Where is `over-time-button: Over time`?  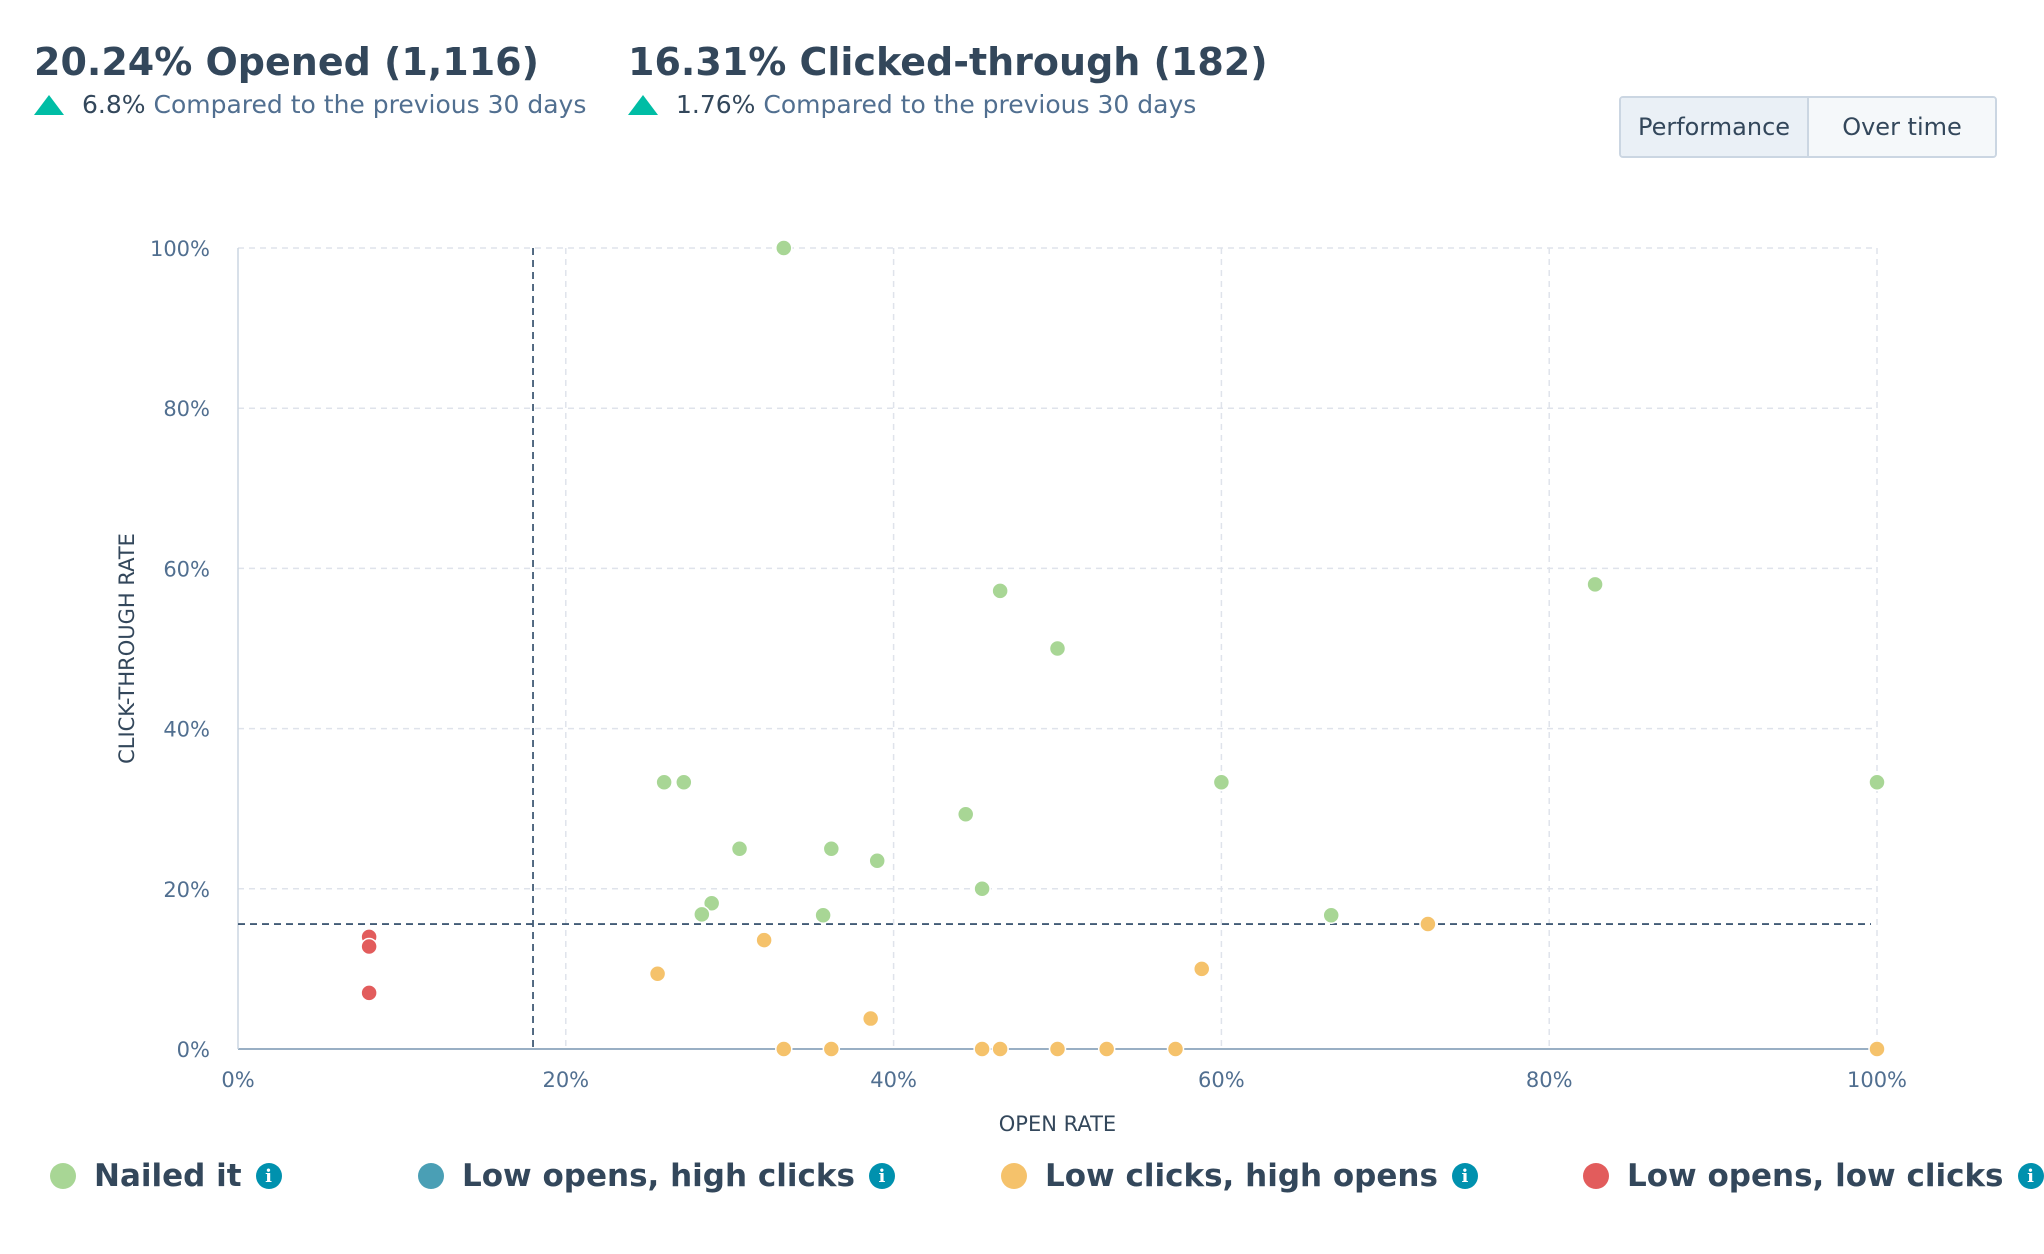 over-time-button: Over time is located at coordinates (1902, 127).